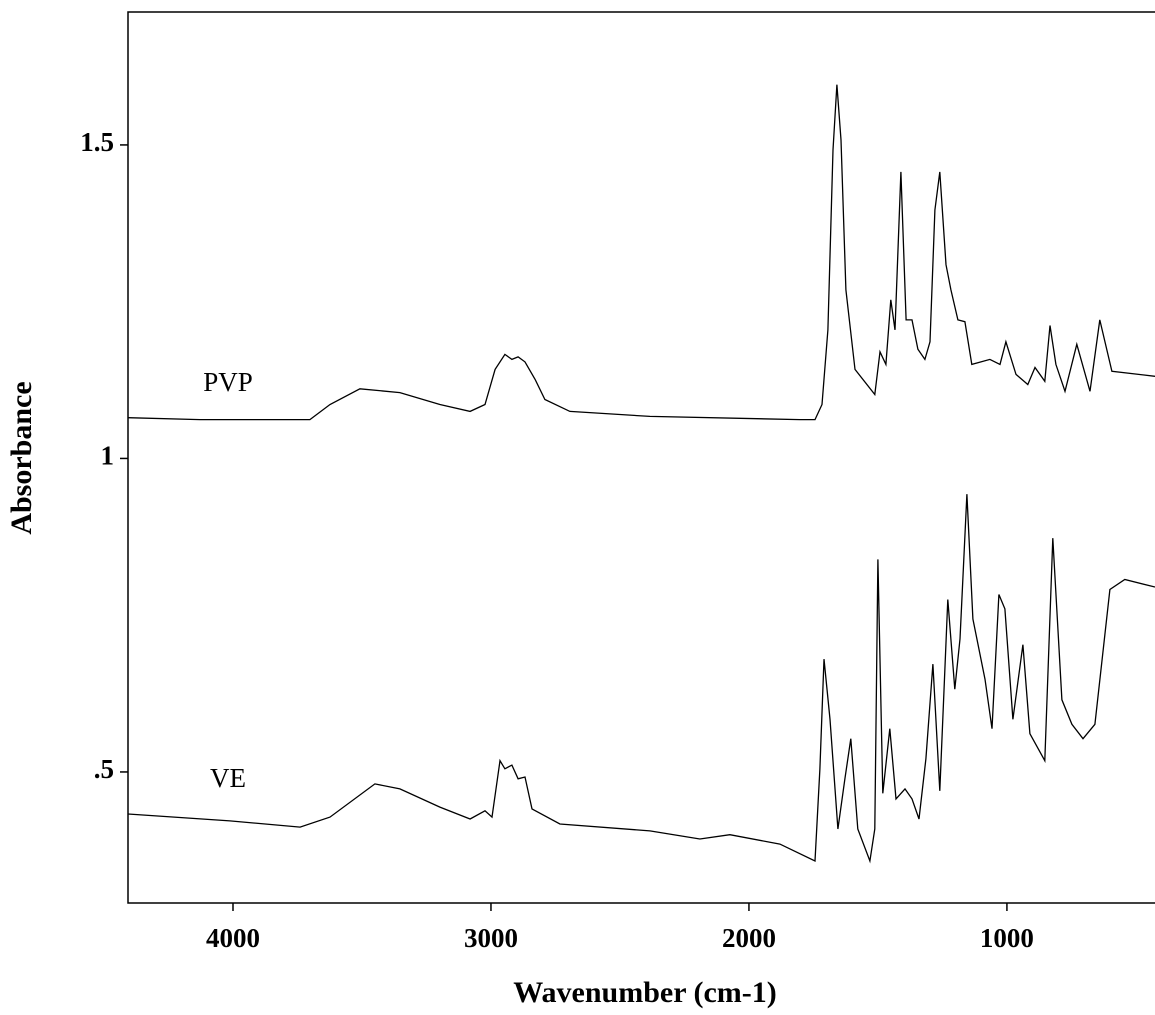 The height and width of the screenshot is (1015, 1155). Describe the element at coordinates (228, 382) in the screenshot. I see `series-label: PVP` at that location.